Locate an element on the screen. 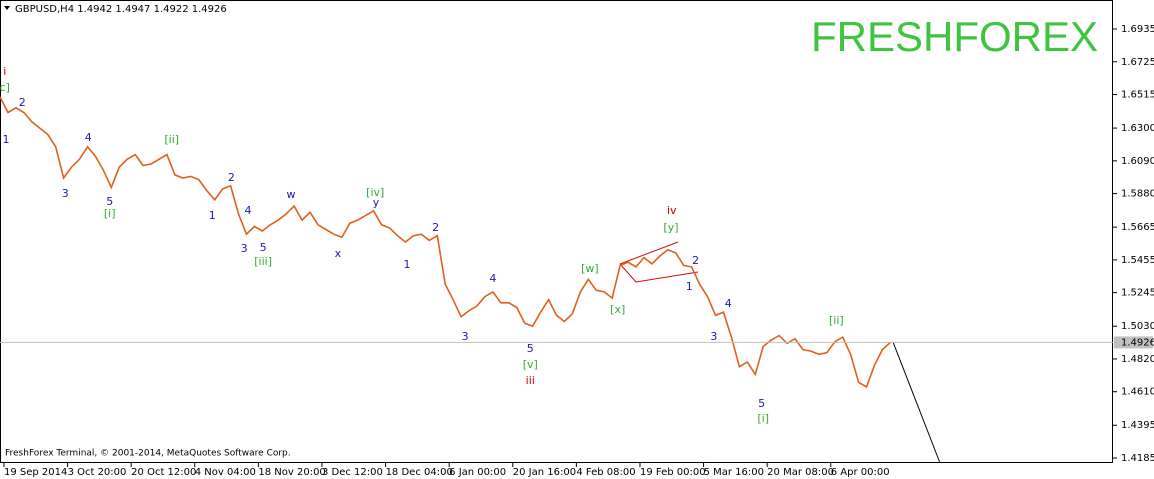 Image resolution: width=1154 pixels, height=479 pixels. x-tick-label: 6 Jan 00:00 is located at coordinates (477, 472).